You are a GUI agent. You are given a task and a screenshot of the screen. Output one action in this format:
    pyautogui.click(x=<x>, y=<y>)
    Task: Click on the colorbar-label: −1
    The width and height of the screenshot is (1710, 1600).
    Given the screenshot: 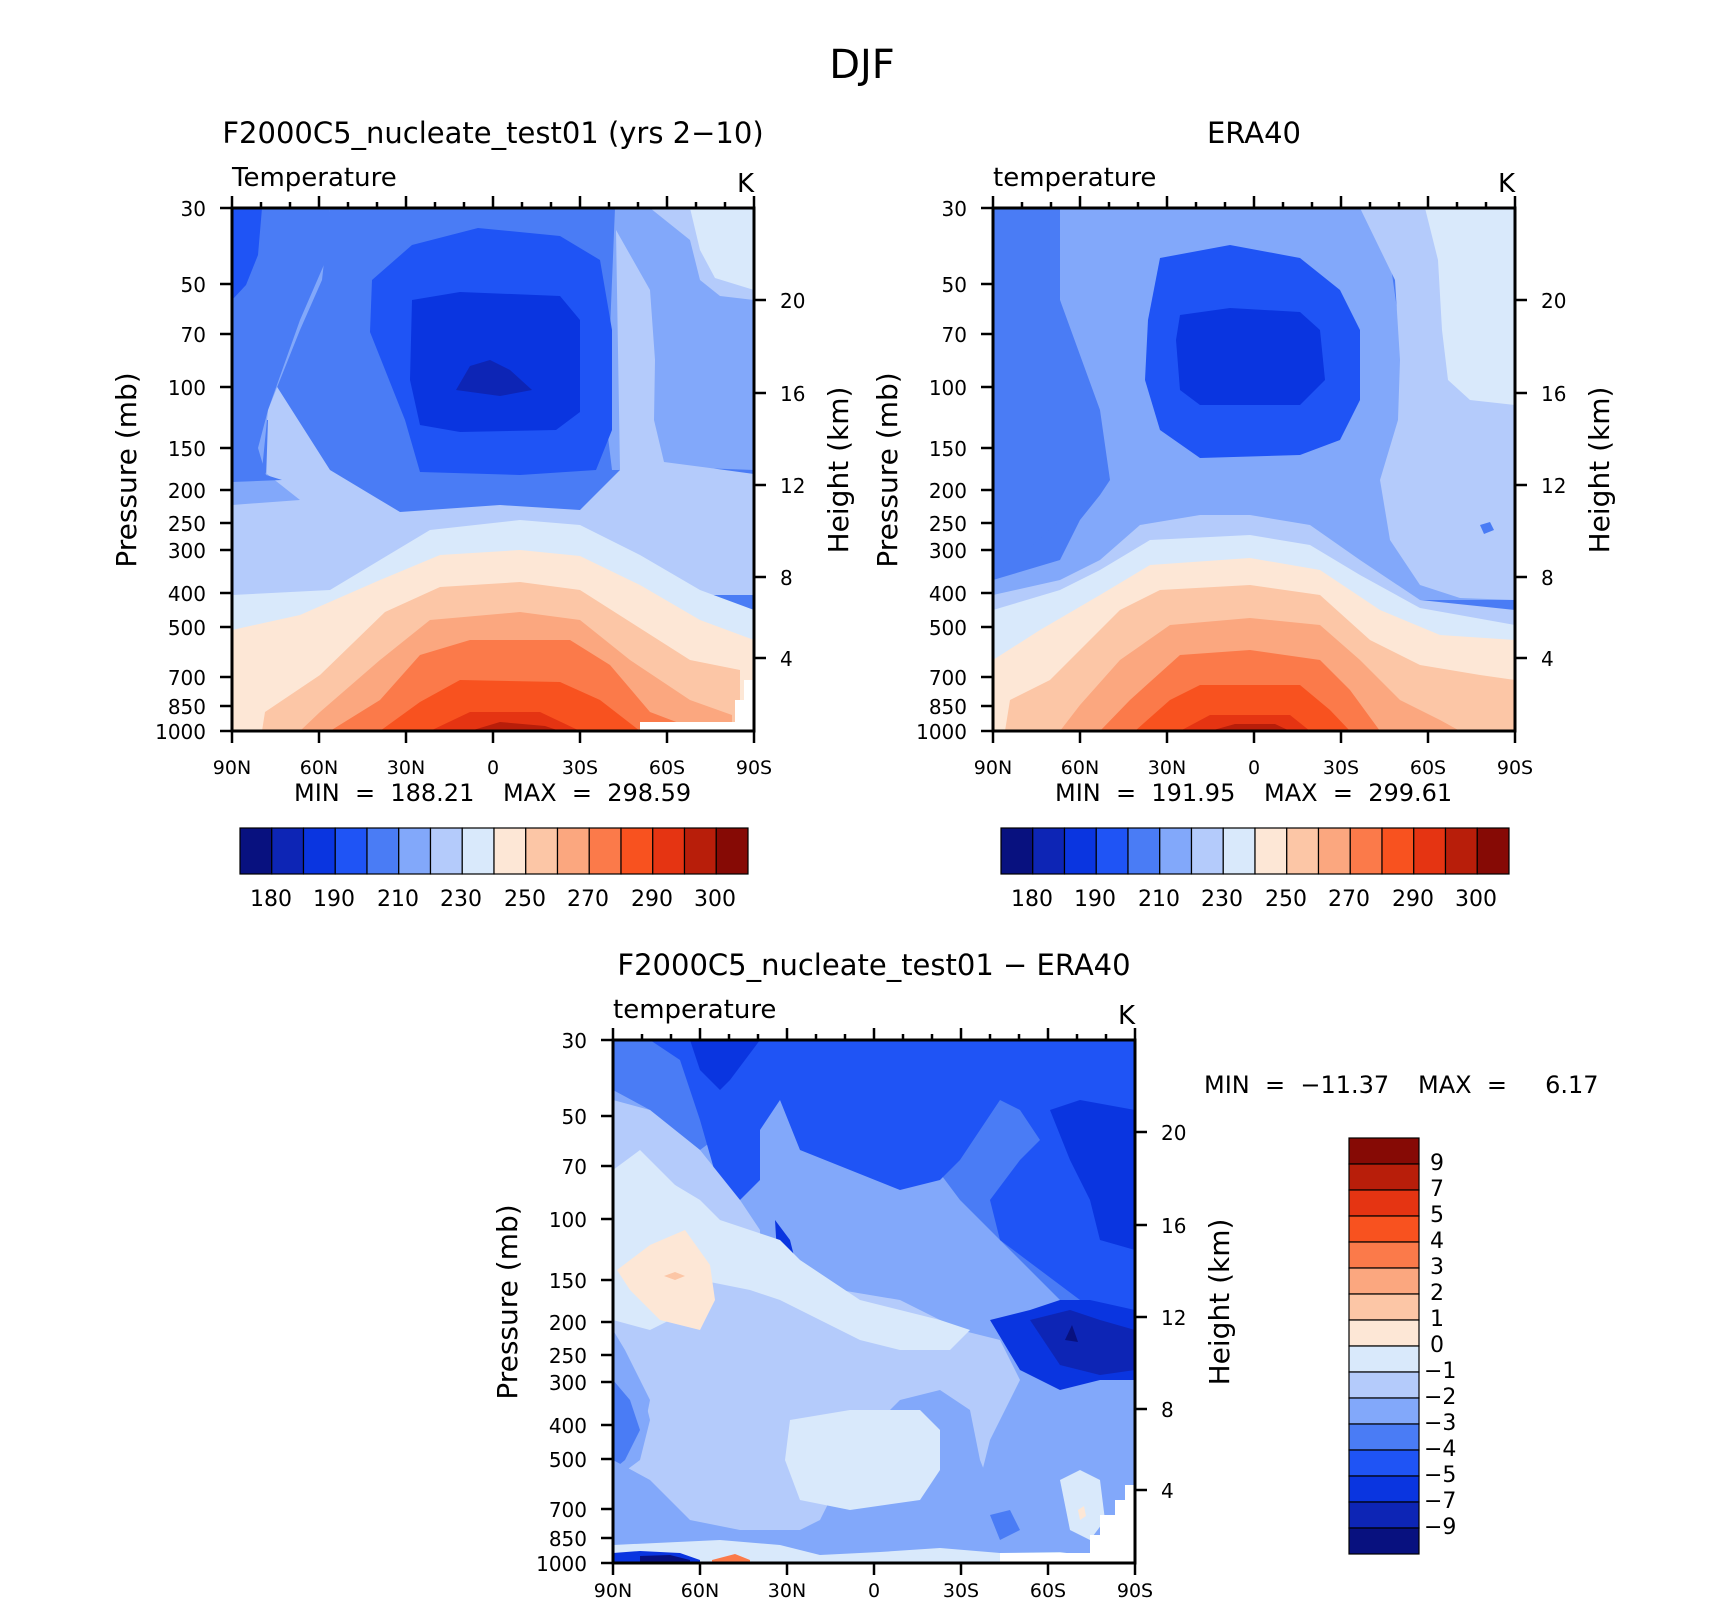 What is the action you would take?
    pyautogui.click(x=1440, y=1371)
    